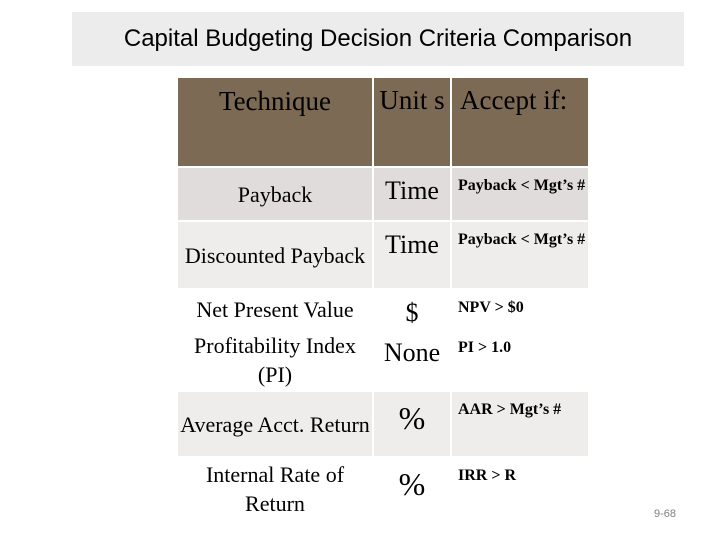  I want to click on table-row: Internal Rate of Return % IRR > R, so click(383, 489).